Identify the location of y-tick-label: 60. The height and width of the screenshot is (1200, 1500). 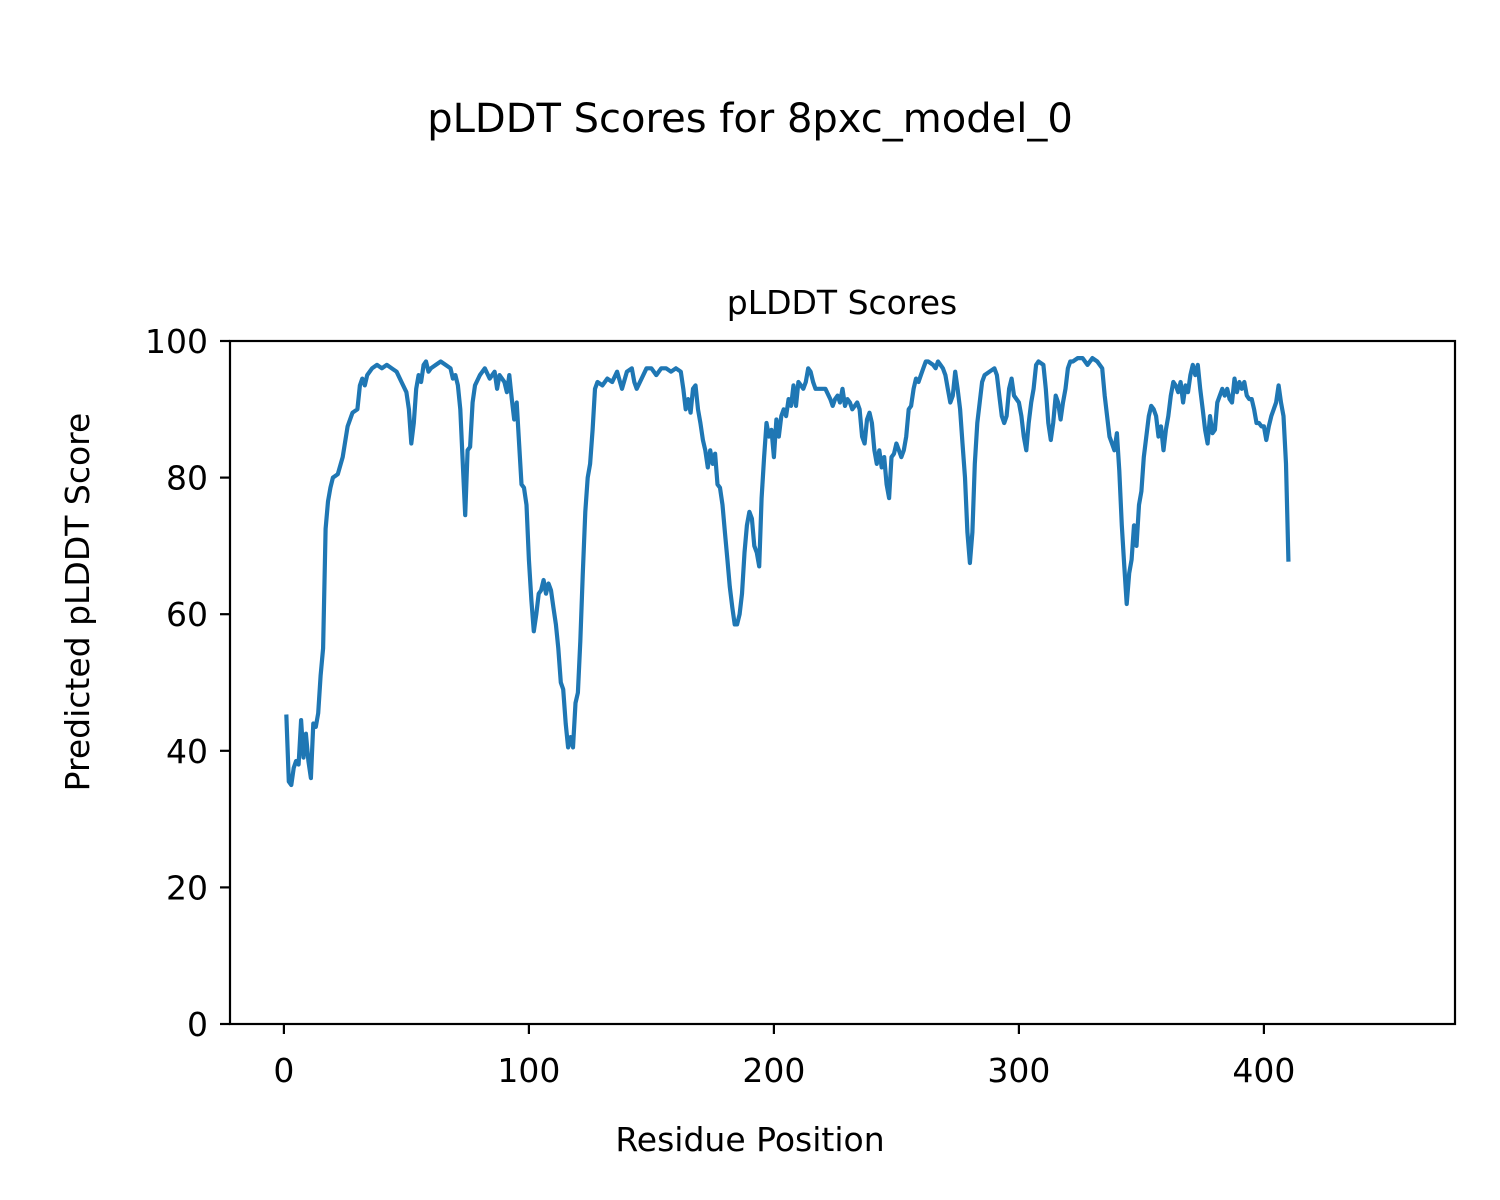
(187, 614).